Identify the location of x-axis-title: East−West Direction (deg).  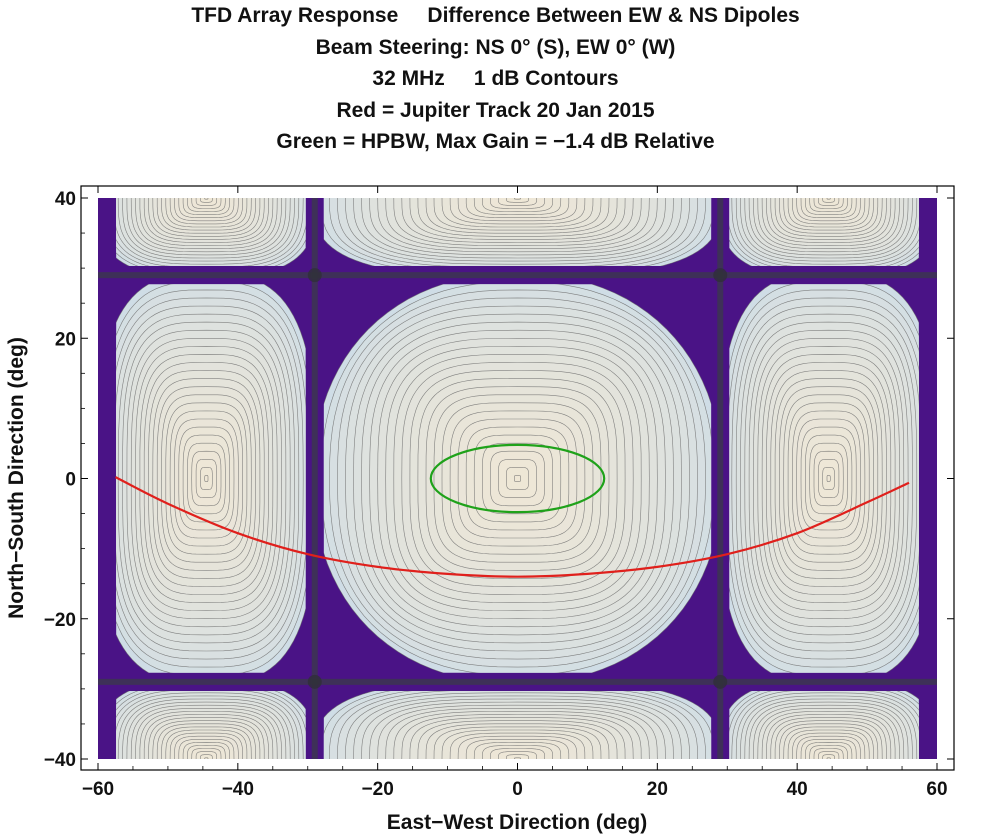
(517, 822).